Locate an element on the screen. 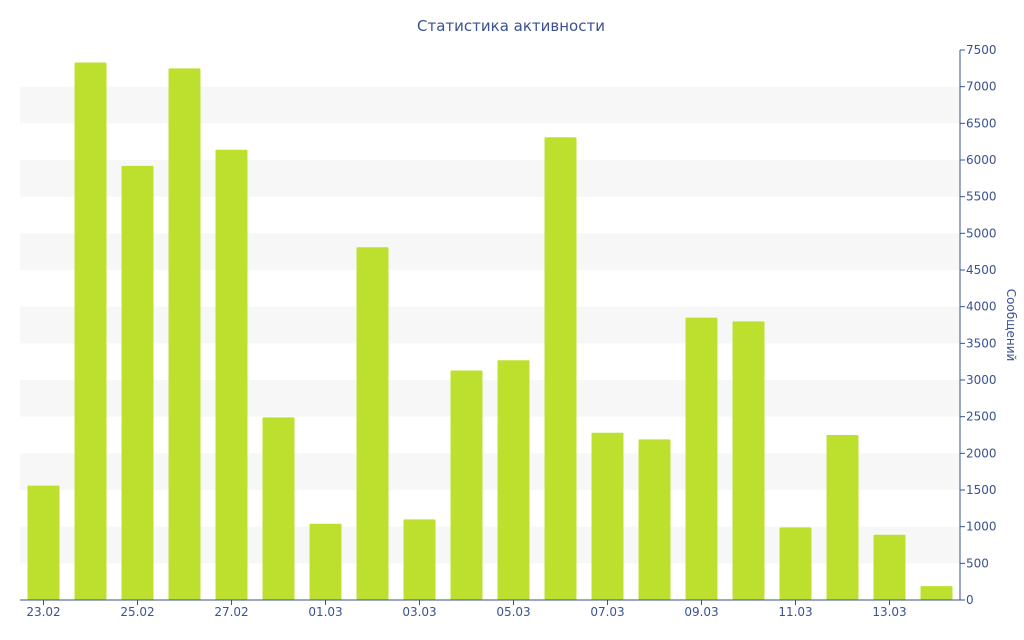  y-axis-label: Сообщений is located at coordinates (1011, 325).